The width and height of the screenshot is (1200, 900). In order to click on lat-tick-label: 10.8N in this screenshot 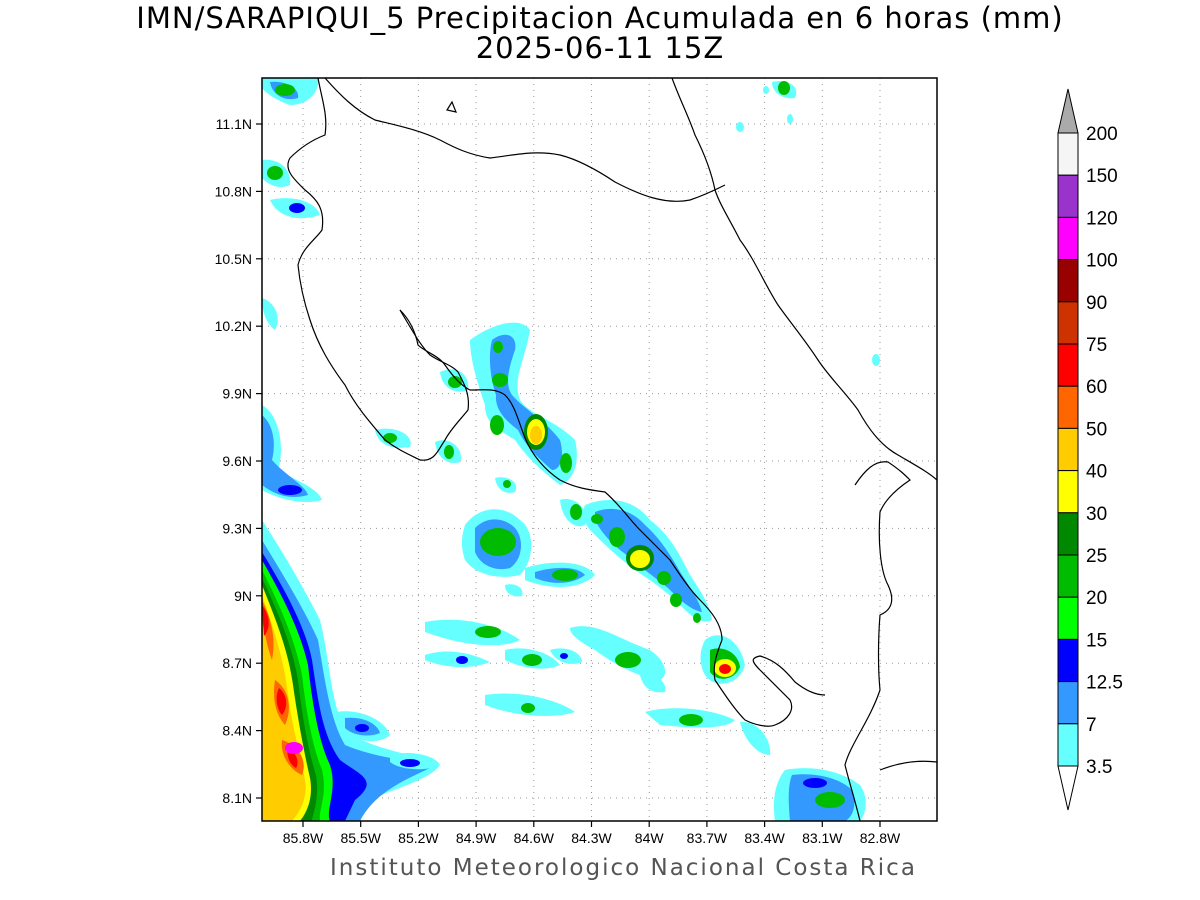, I will do `click(233, 191)`.